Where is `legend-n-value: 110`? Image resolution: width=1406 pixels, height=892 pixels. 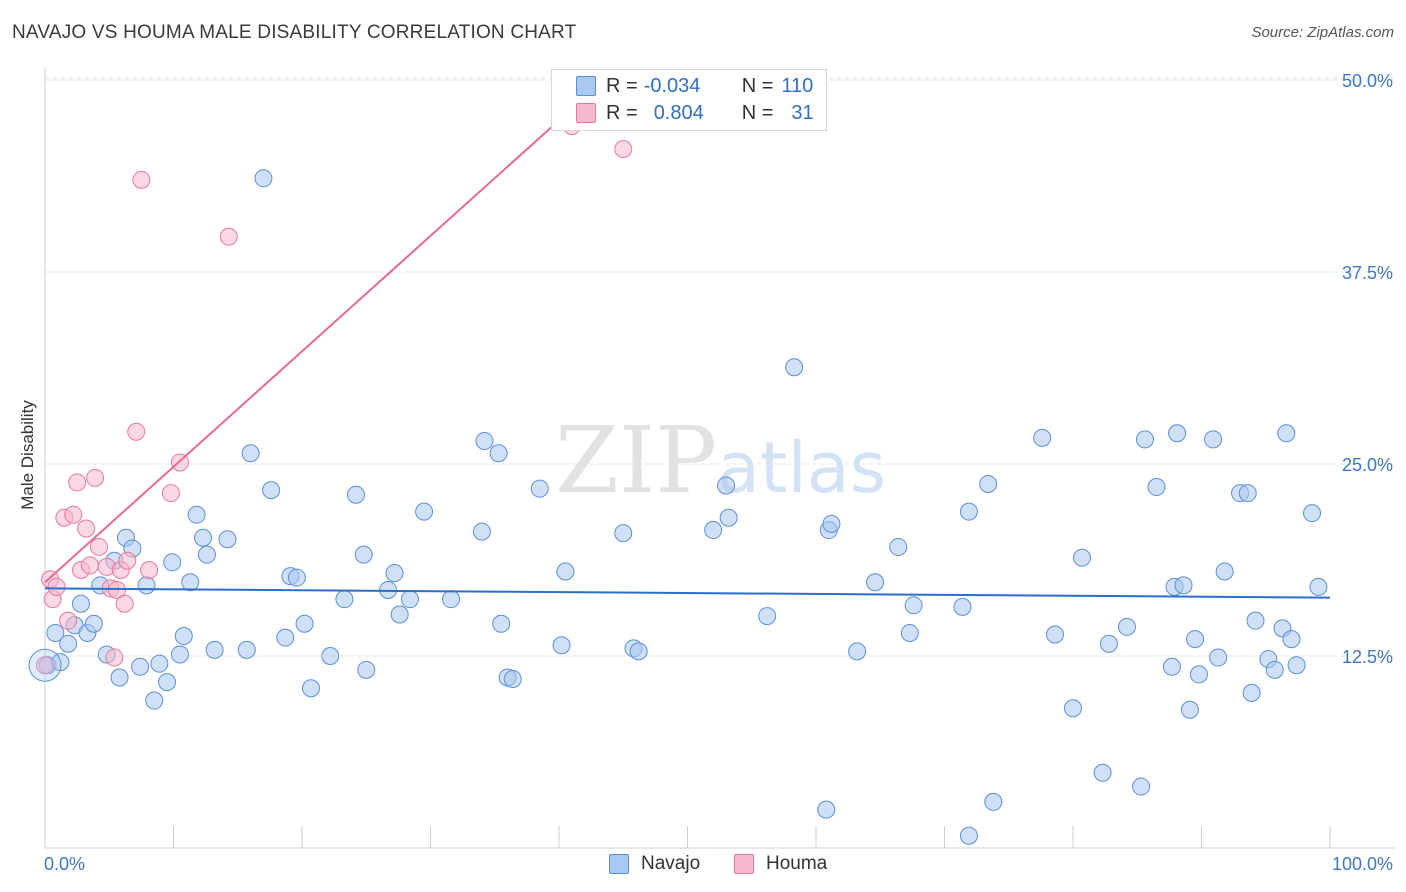
legend-n-value: 110 is located at coordinates (797, 85).